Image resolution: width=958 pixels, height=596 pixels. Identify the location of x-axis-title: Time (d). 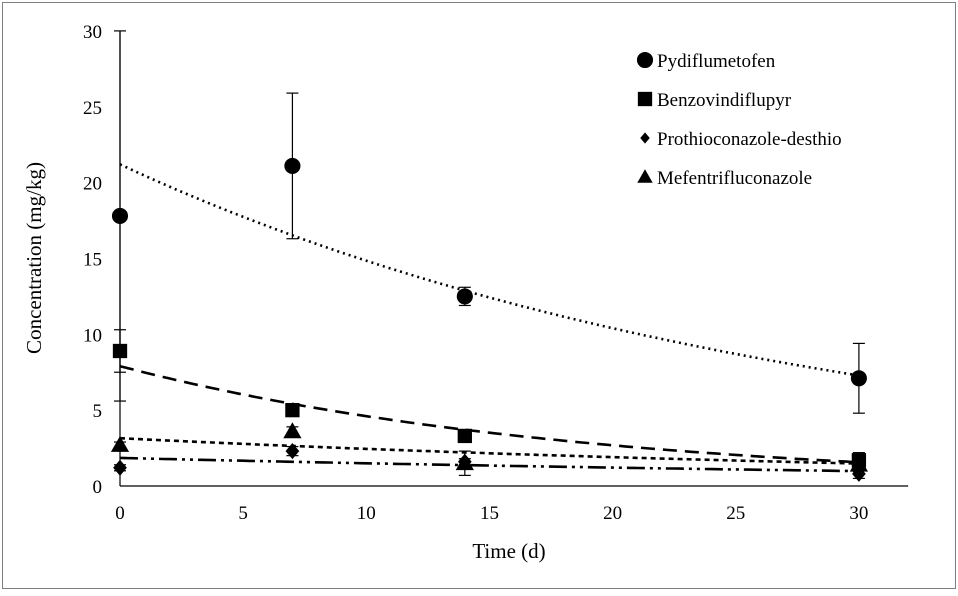
(508, 551).